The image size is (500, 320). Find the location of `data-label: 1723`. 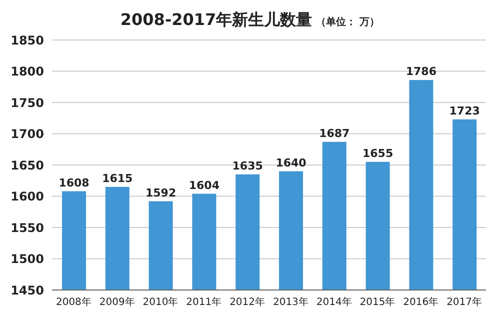

data-label: 1723 is located at coordinates (464, 111).